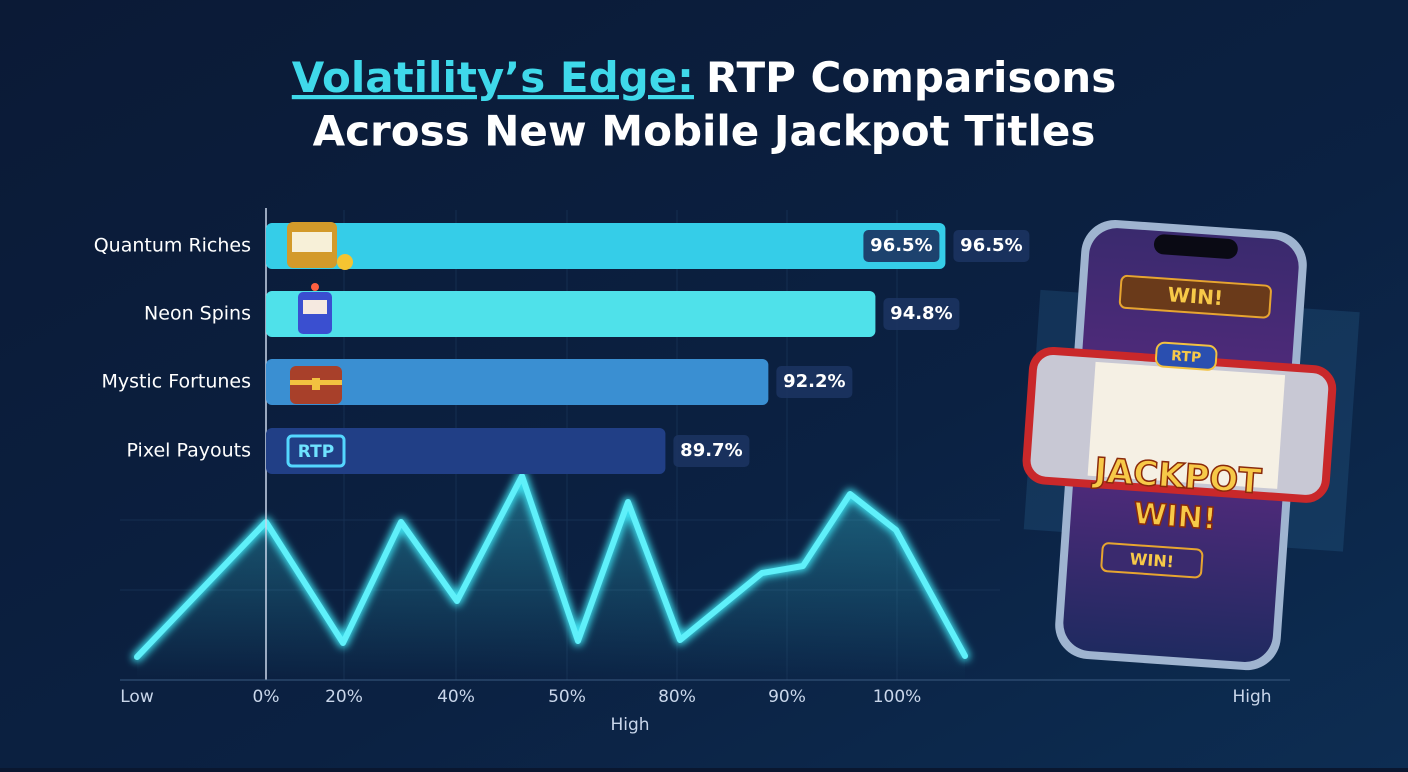  Describe the element at coordinates (629, 725) in the screenshot. I see `x-axis-title: High` at that location.